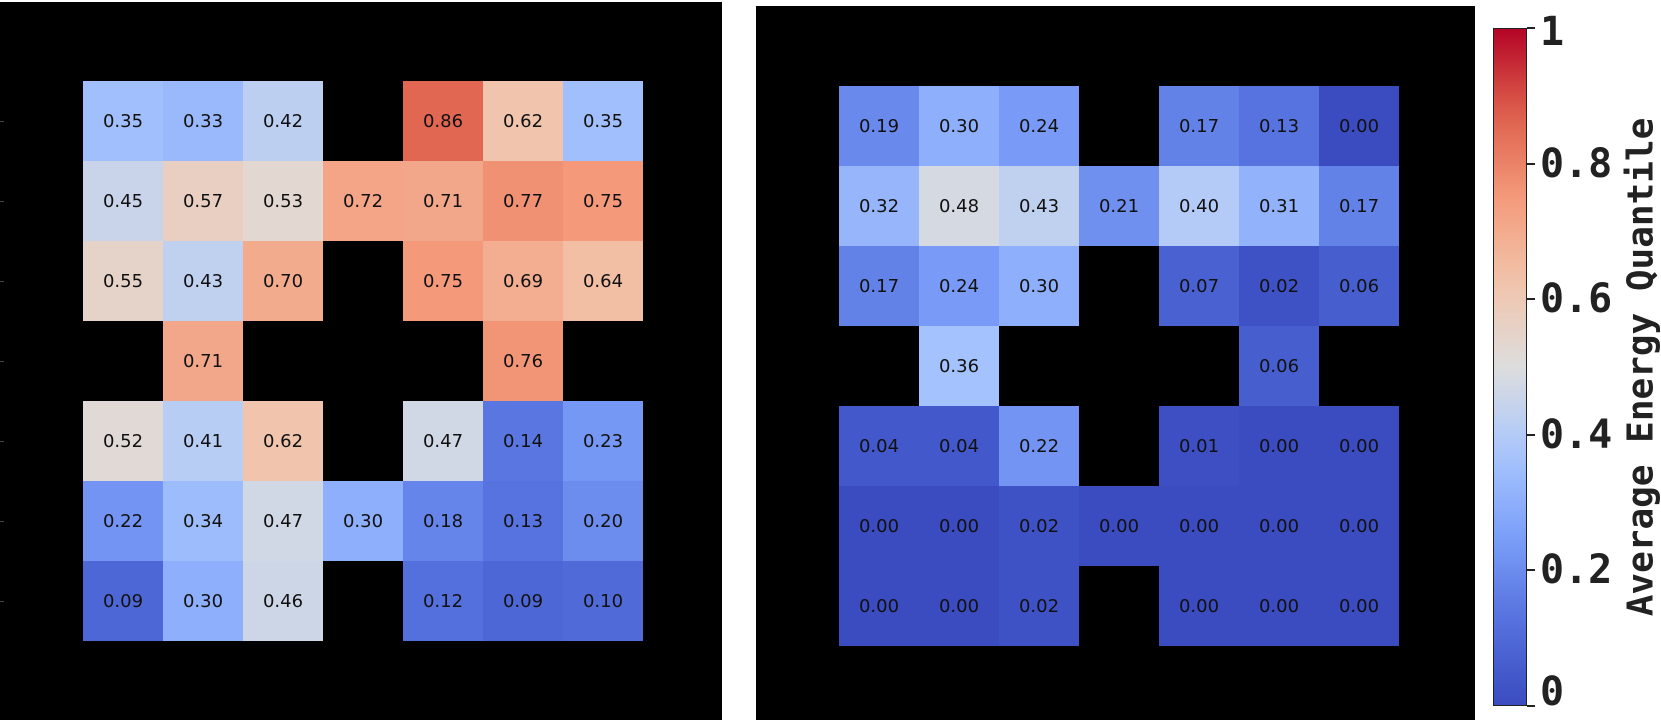 The height and width of the screenshot is (726, 1661). I want to click on heatmap-cell: 0.34, so click(203, 521).